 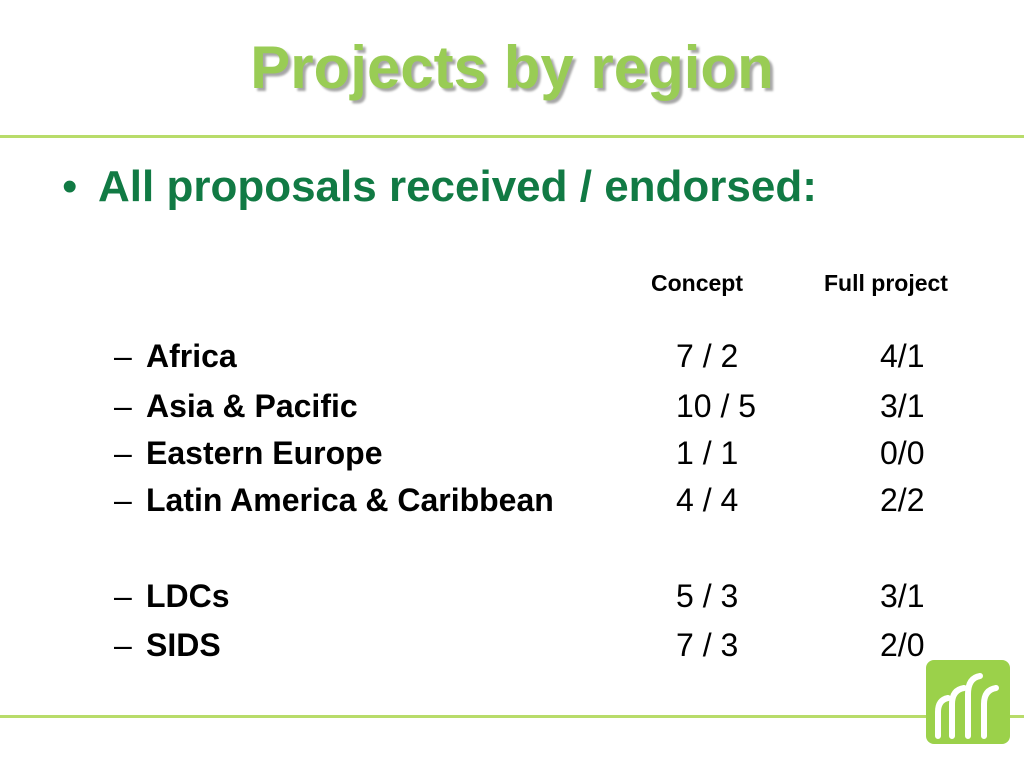 What do you see at coordinates (707, 596) in the screenshot?
I see `concept-value: 5 / 3` at bounding box center [707, 596].